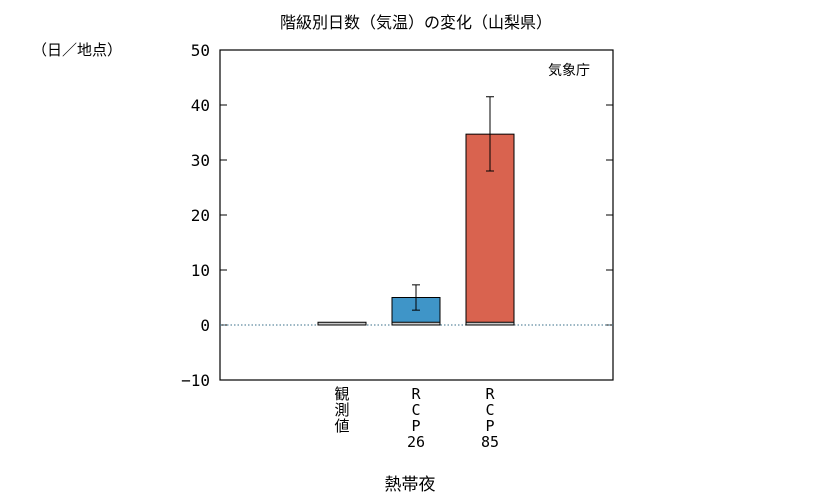 The height and width of the screenshot is (498, 833). I want to click on source-note: 気象庁, so click(569, 71).